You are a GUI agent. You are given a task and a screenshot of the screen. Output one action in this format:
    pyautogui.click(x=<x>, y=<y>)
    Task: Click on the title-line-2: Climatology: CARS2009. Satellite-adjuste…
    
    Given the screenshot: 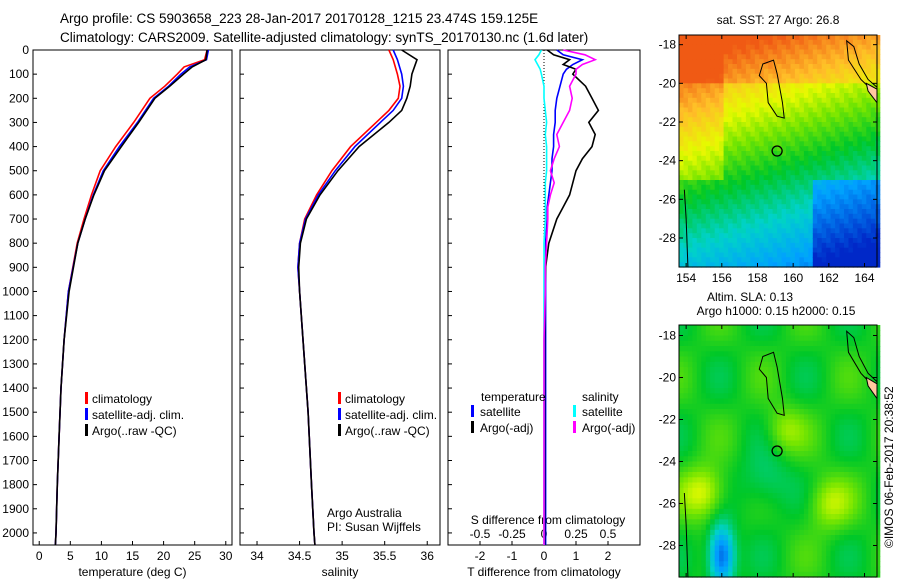 What is the action you would take?
    pyautogui.click(x=324, y=37)
    